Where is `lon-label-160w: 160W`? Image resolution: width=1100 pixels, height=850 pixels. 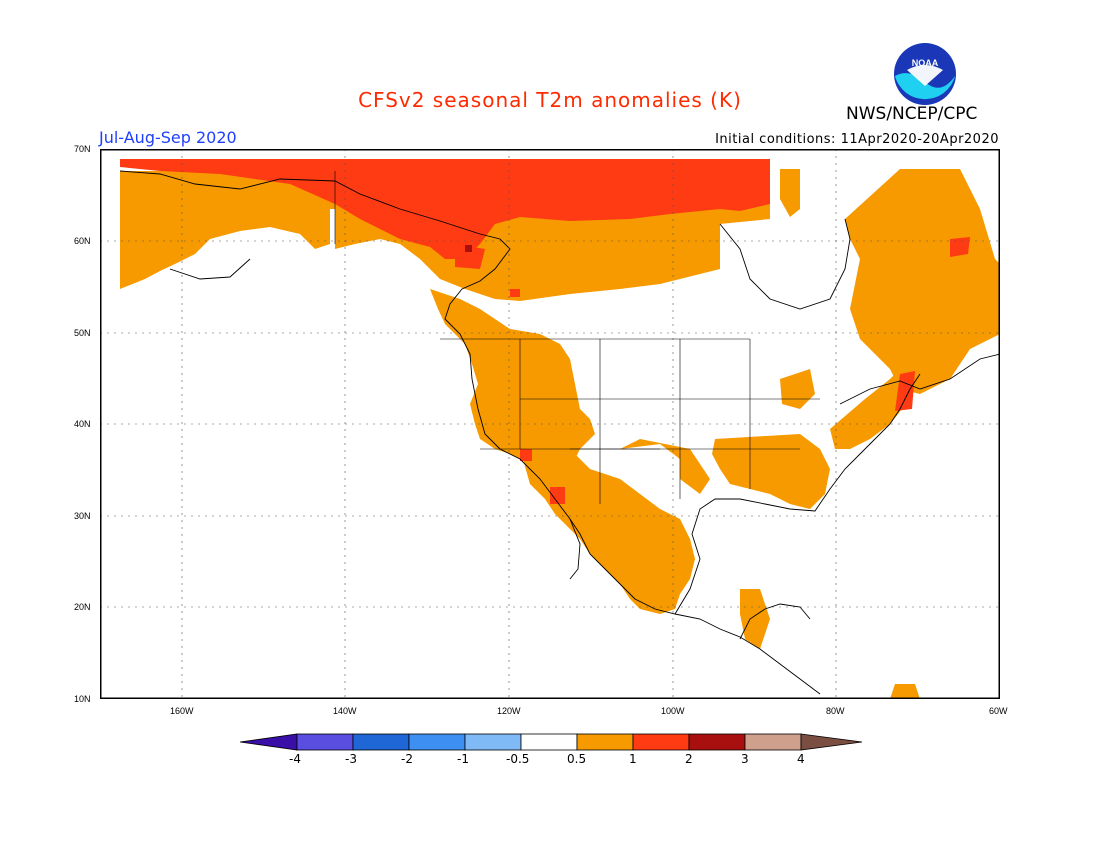
lon-label-160w: 160W is located at coordinates (182, 711).